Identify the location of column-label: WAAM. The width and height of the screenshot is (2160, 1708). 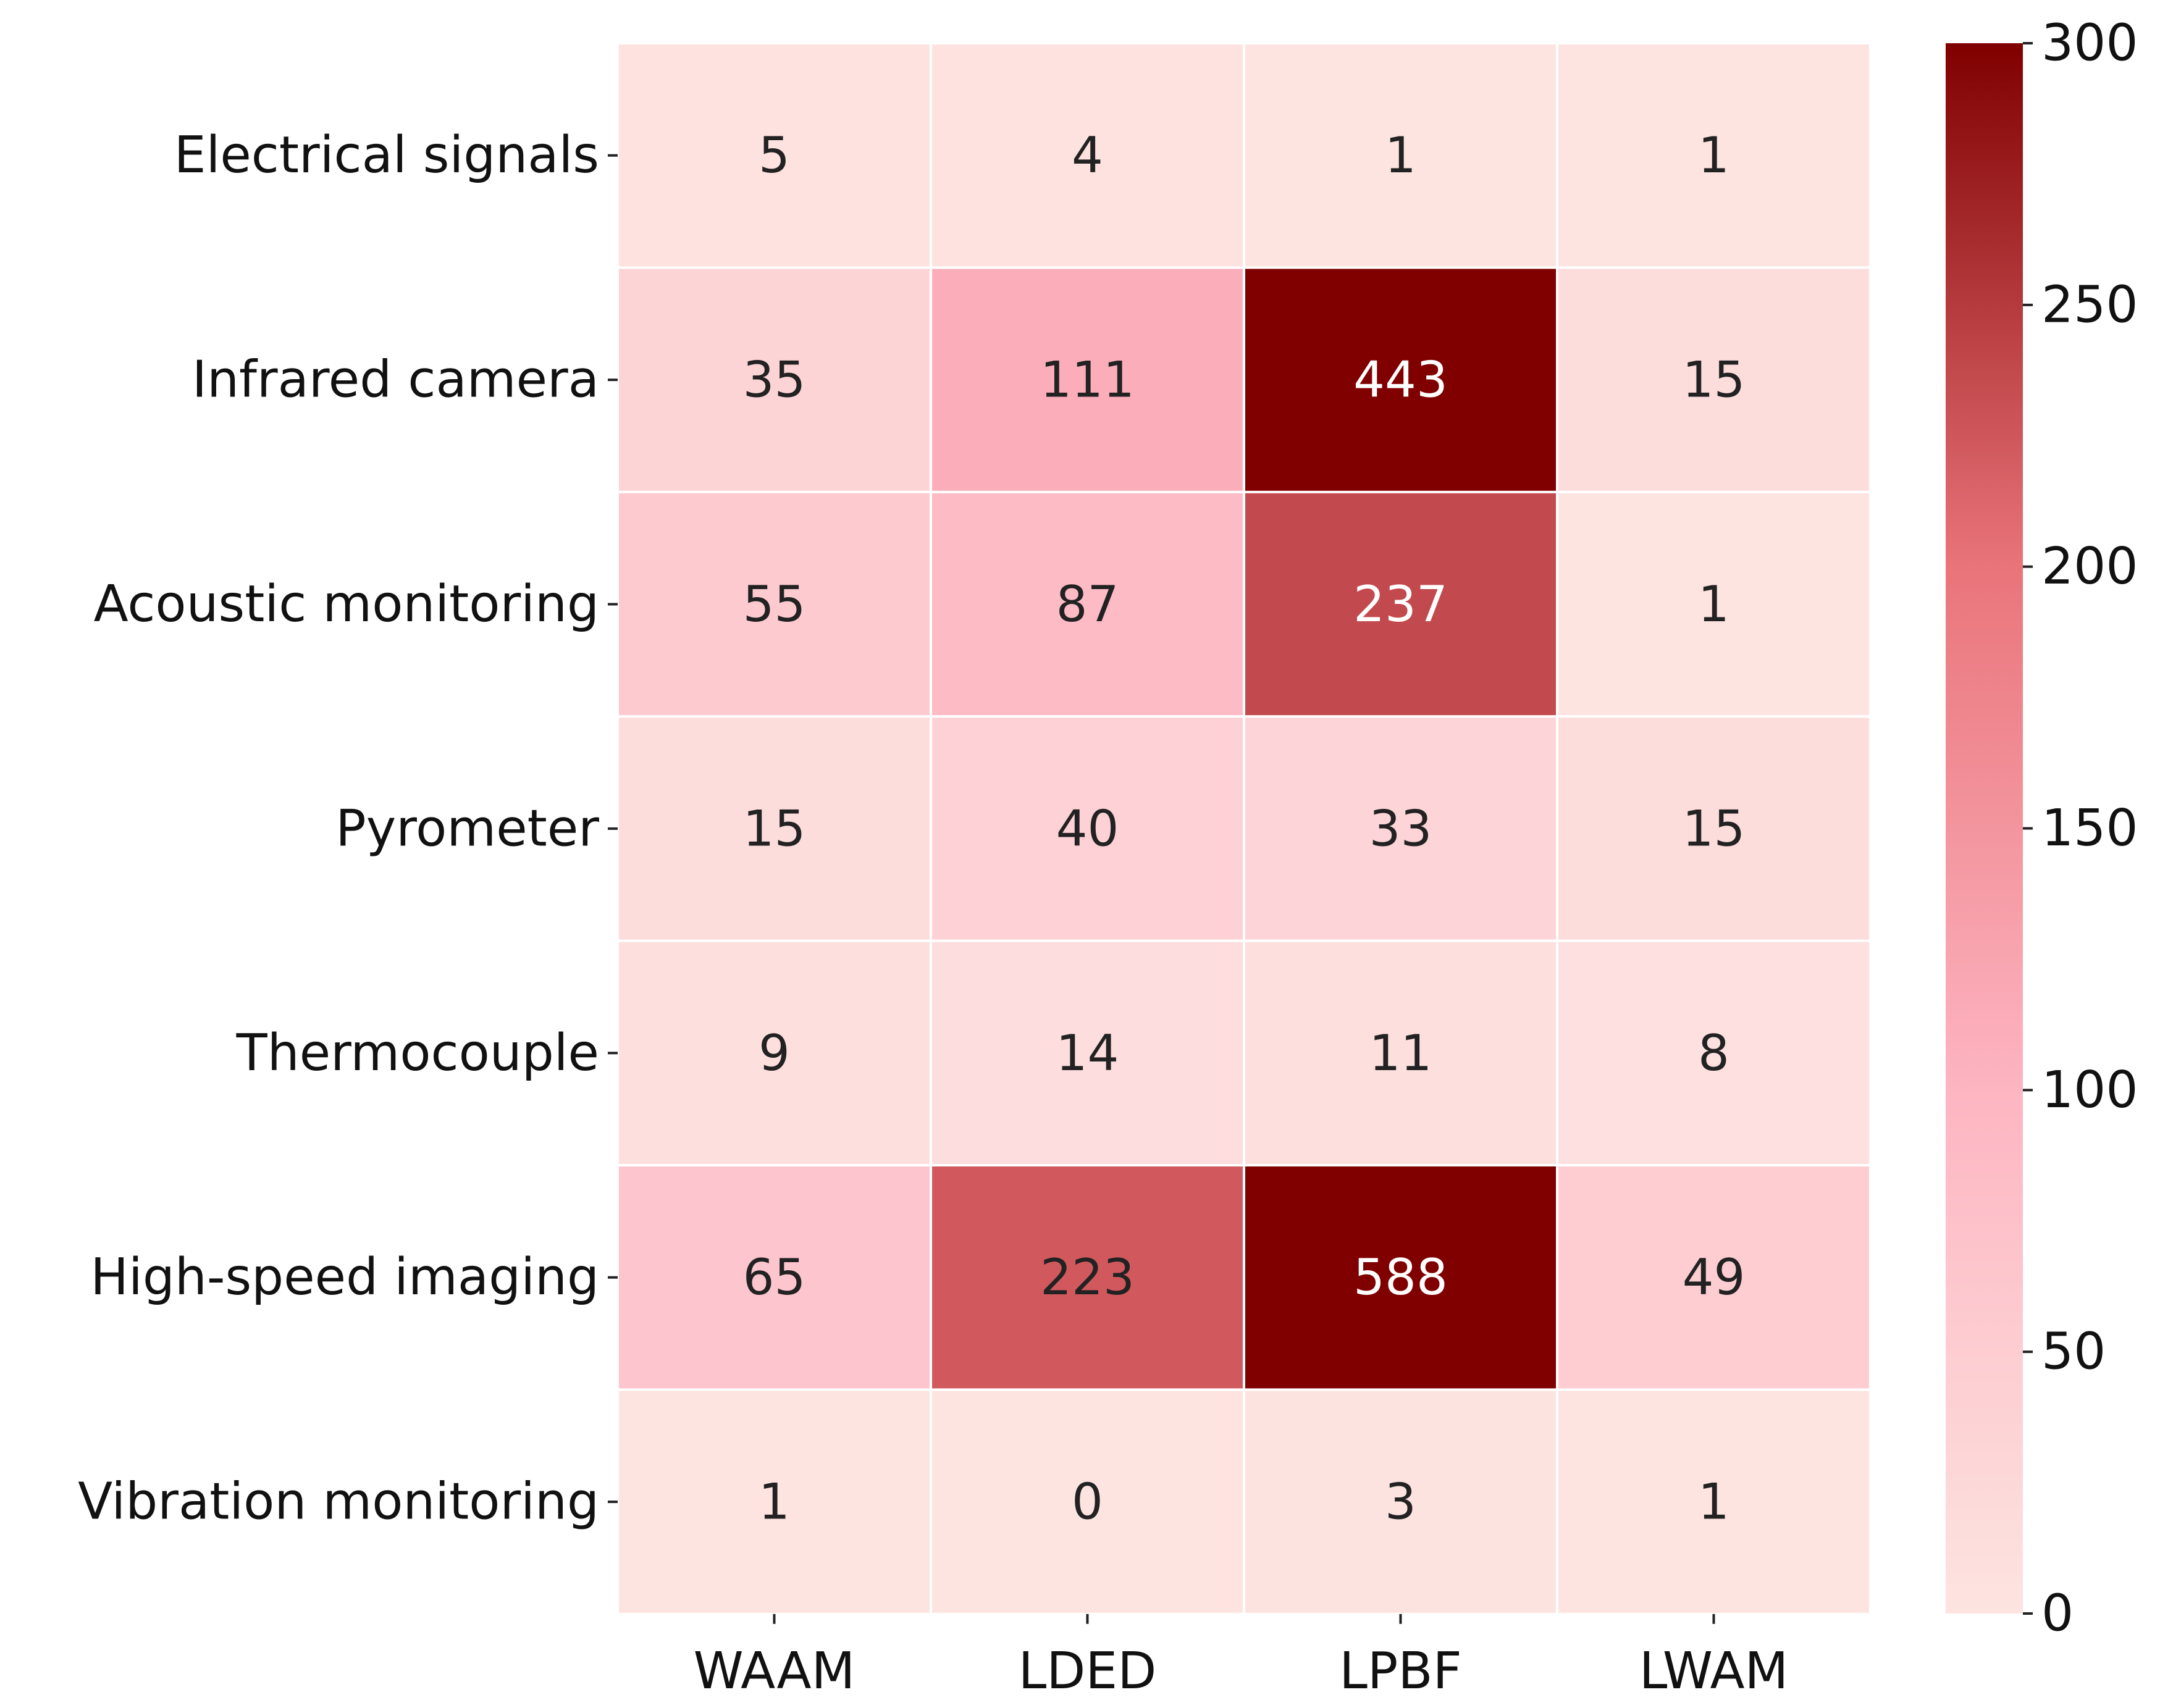
(774, 1671).